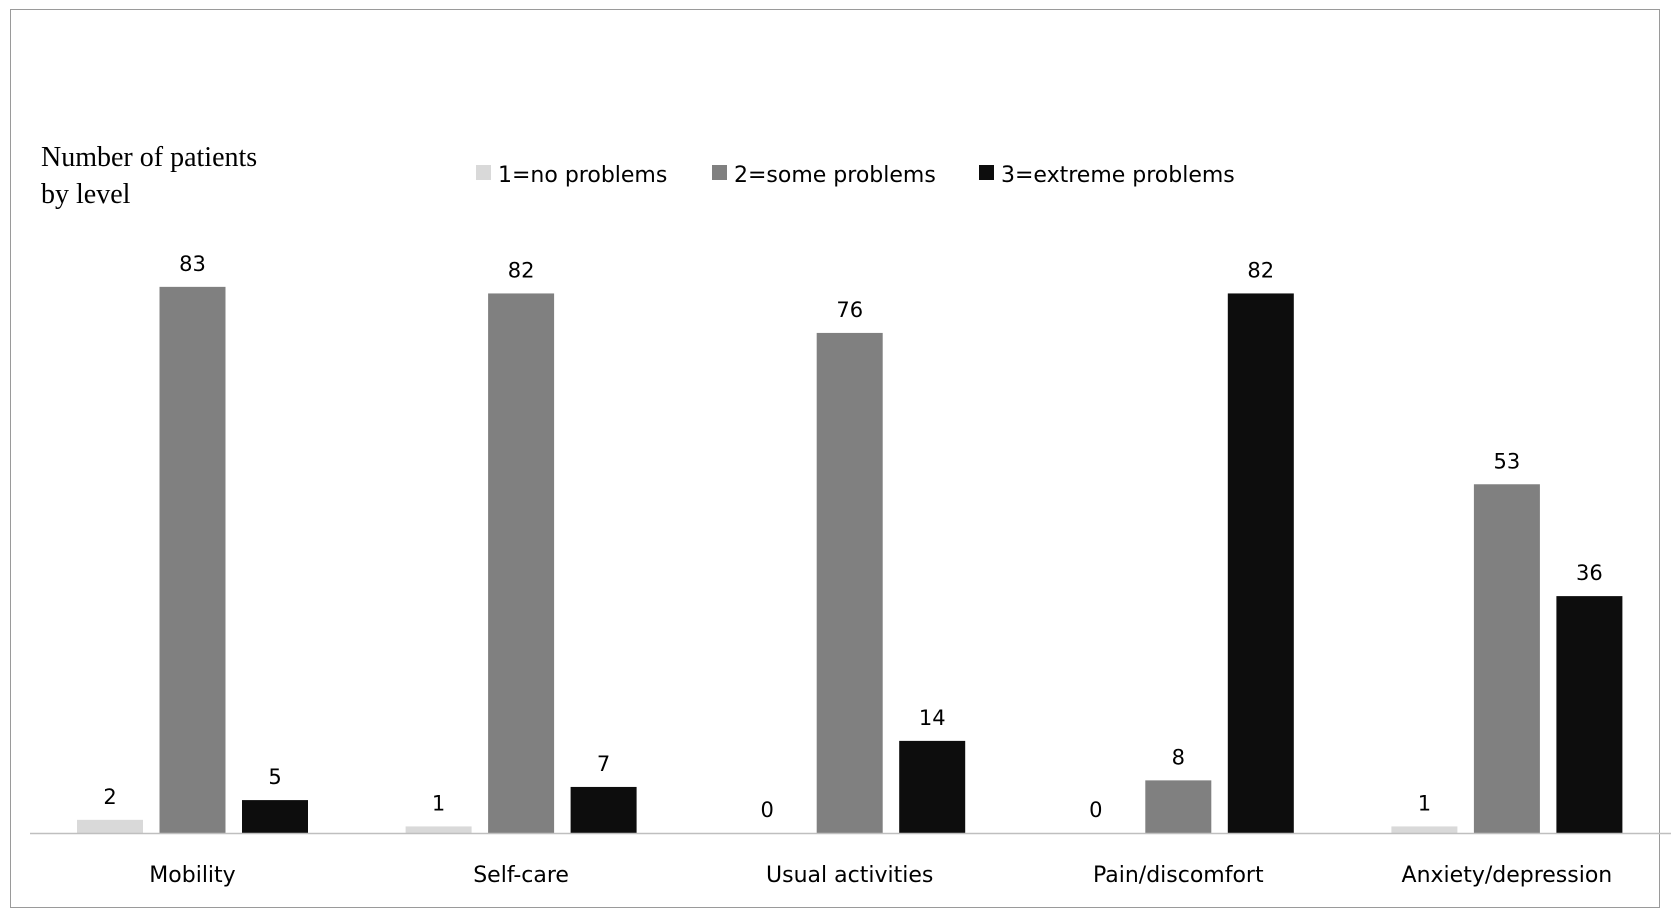  I want to click on data-label: 36, so click(1589, 573).